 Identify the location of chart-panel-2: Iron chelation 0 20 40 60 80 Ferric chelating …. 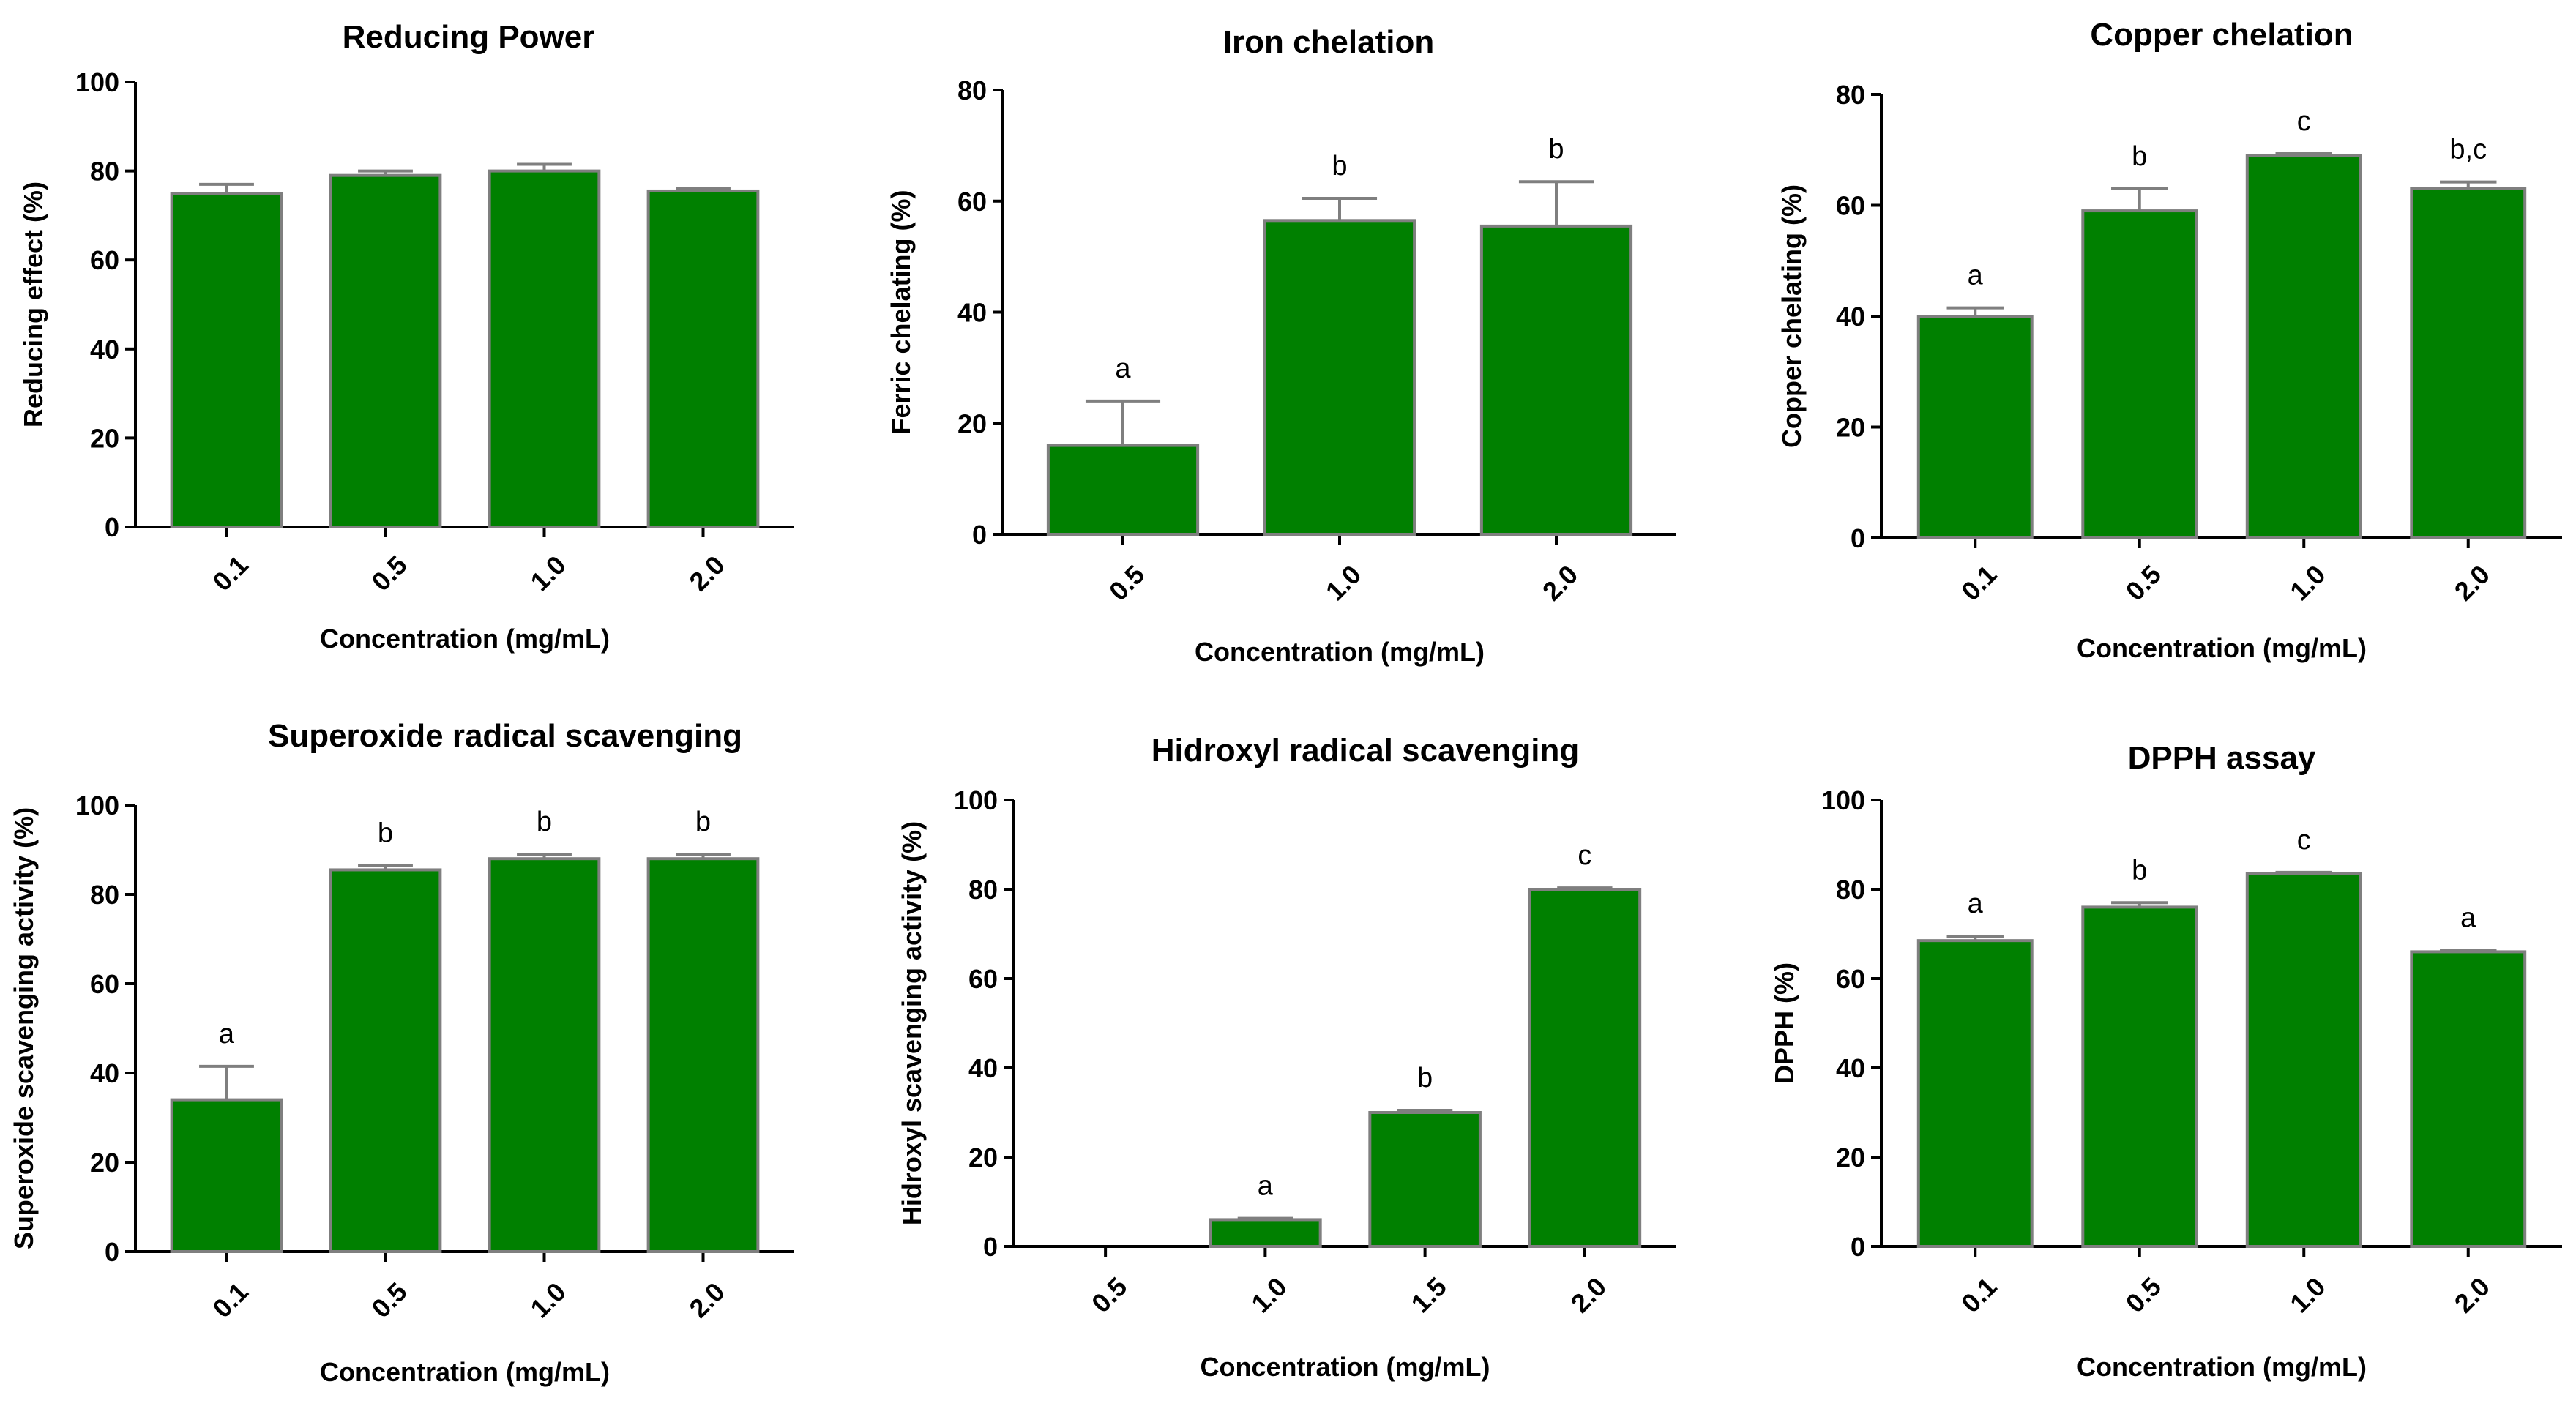
(1281, 345).